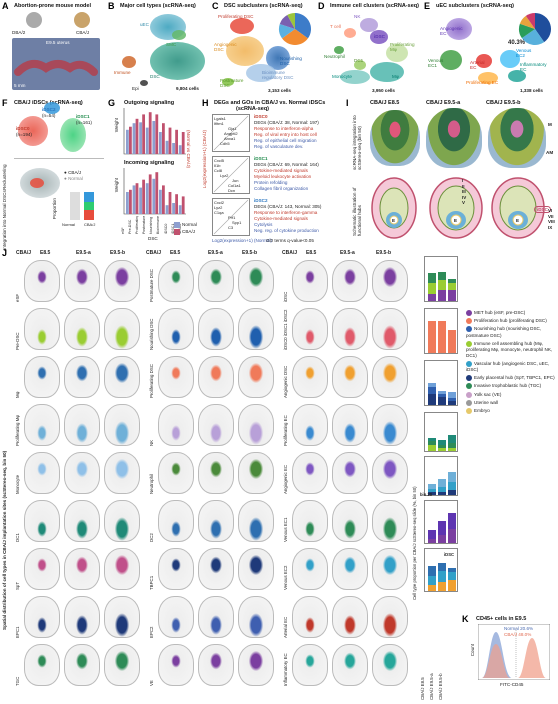 Image resolution: width=558 pixels, height=704 pixels. I want to click on g-ylab-1: Weight, so click(116, 125).